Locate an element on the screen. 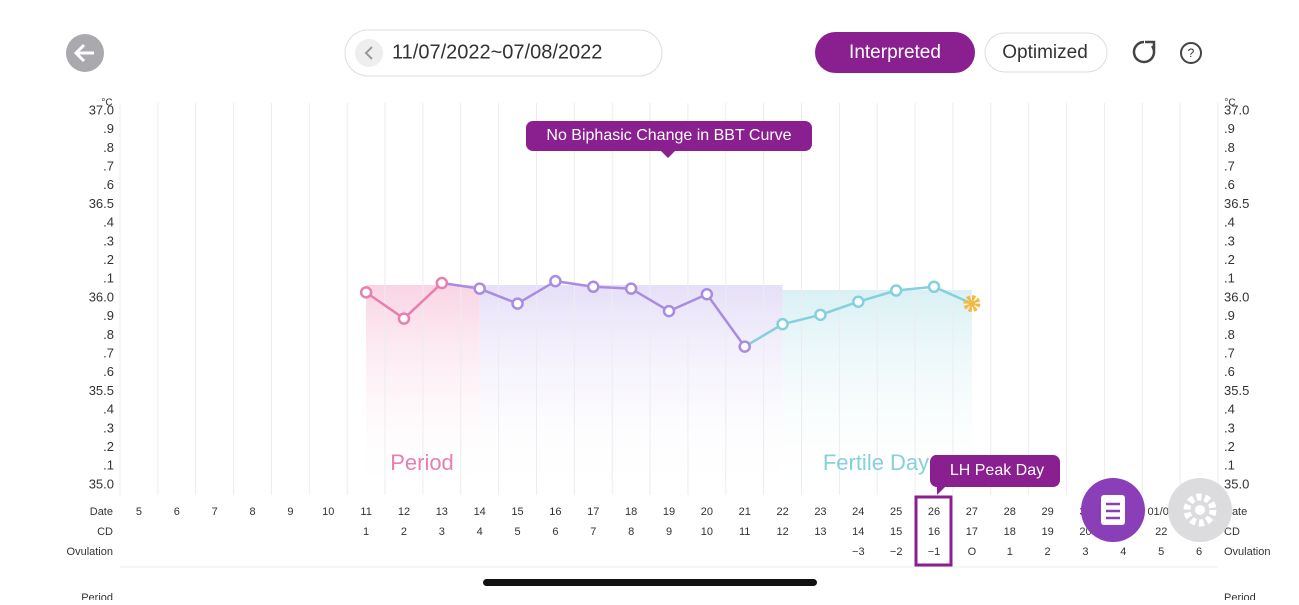 This screenshot has width=1299, height=605. fertile-label: Fertile Day is located at coordinates (876, 462).